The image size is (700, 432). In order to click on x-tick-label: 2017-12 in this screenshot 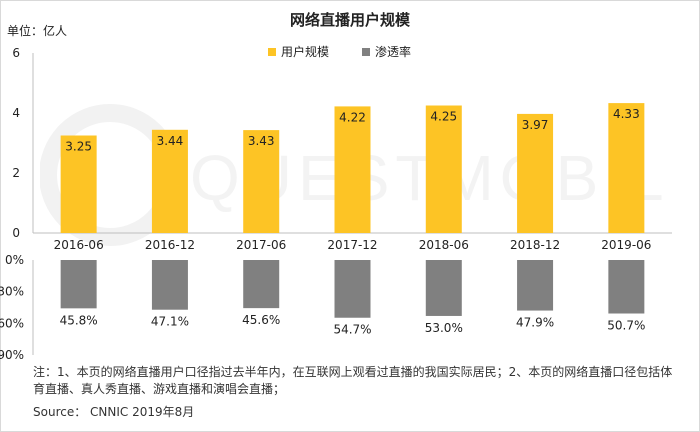, I will do `click(352, 245)`.